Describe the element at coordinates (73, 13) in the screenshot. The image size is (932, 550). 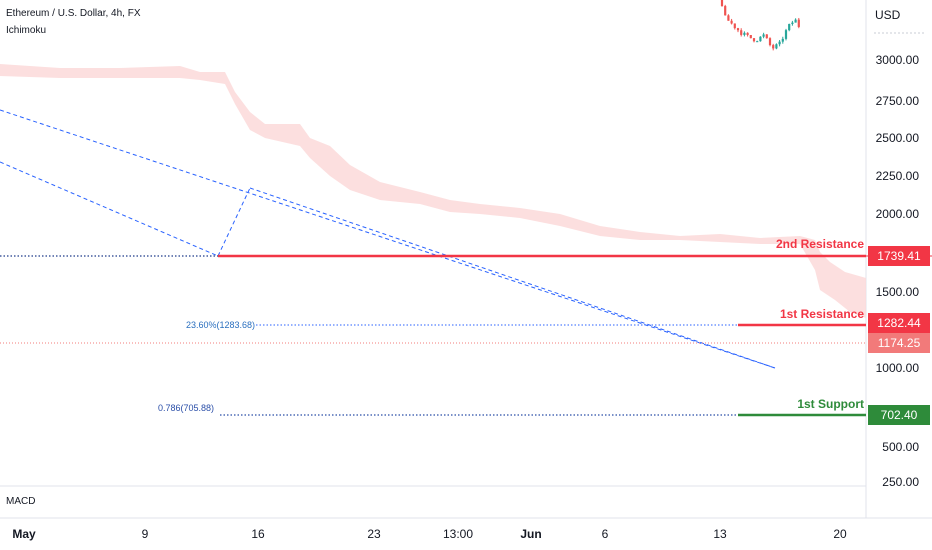
I see `symbol-title: Ethereum / U.S. Dollar, 4h, FX` at that location.